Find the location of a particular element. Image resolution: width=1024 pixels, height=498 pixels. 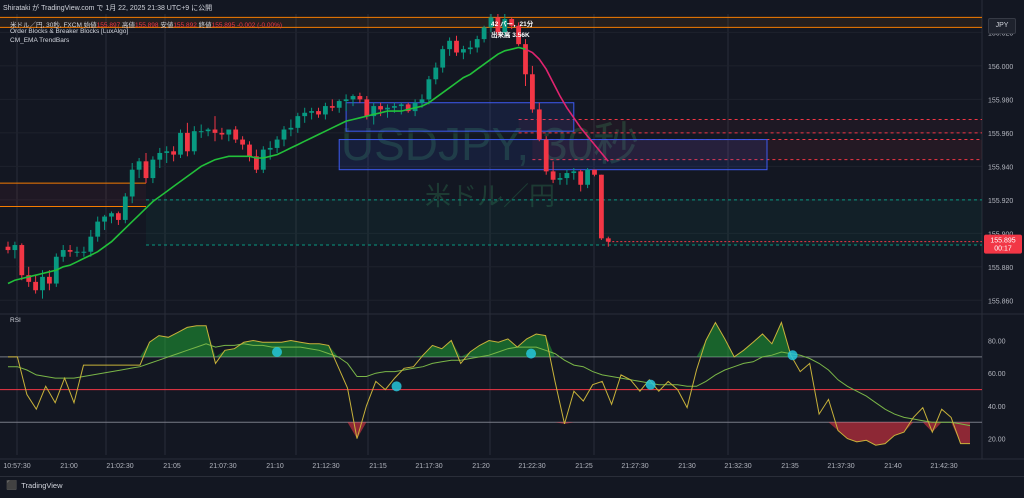

time-tick-18: 21:42:30 is located at coordinates (943, 466).